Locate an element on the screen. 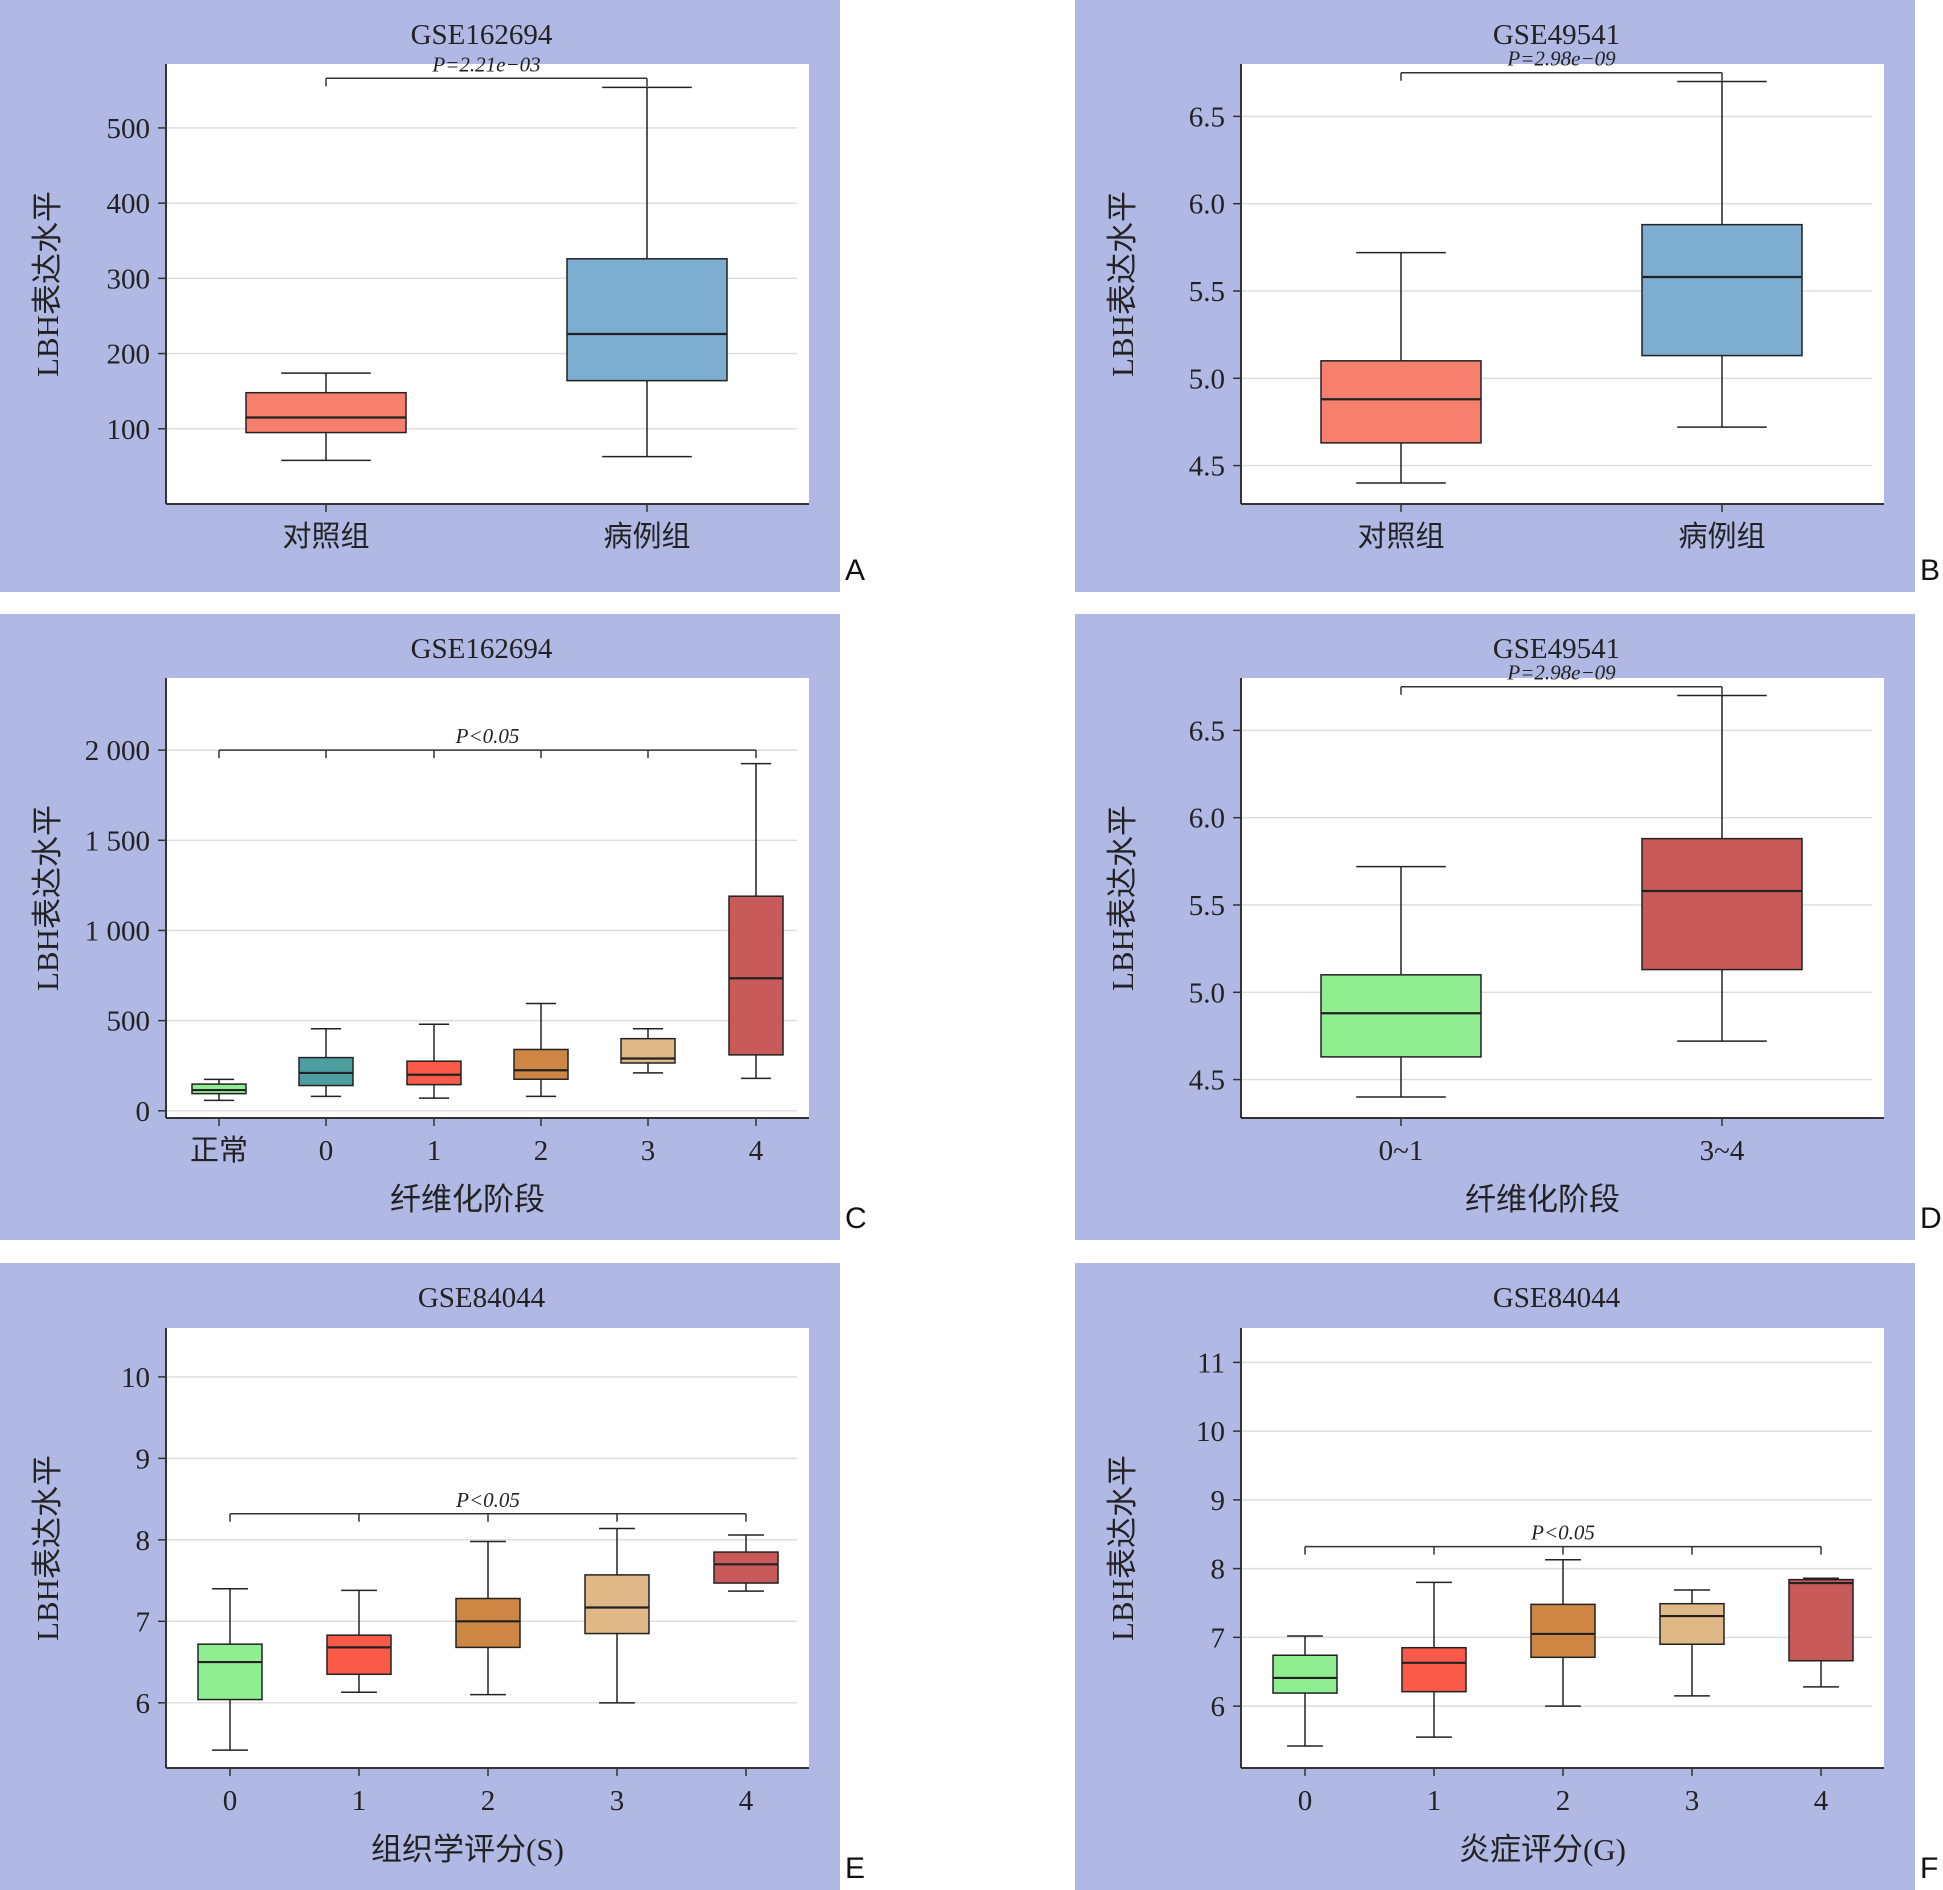 The height and width of the screenshot is (1890, 1943). y-tick-label: 400 is located at coordinates (129, 204).